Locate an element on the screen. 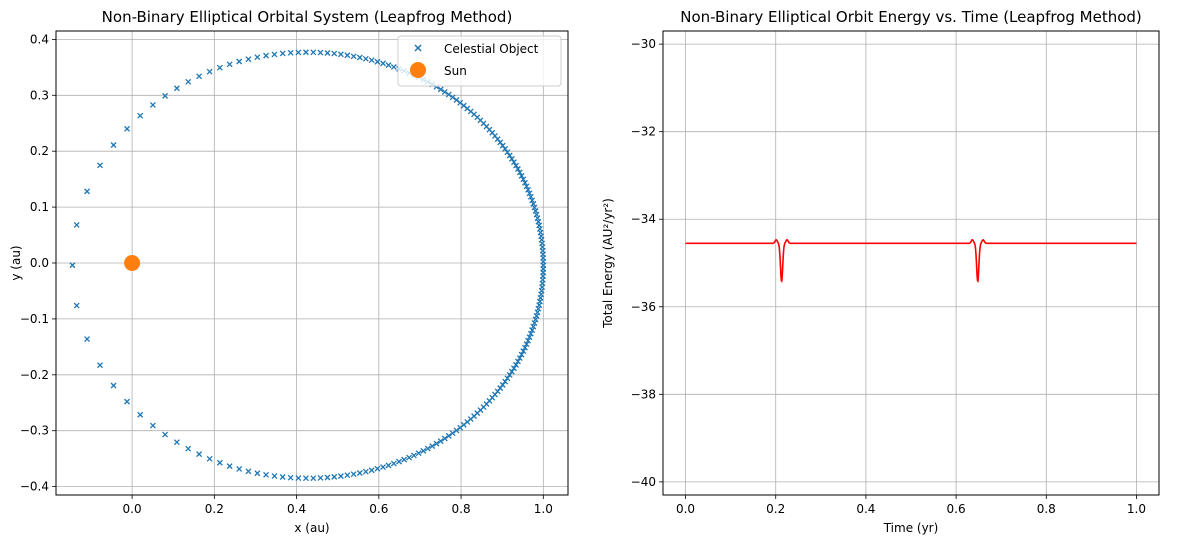 Image resolution: width=1178 pixels, height=545 pixels. energy-xtick-label: 0.6 is located at coordinates (956, 509).